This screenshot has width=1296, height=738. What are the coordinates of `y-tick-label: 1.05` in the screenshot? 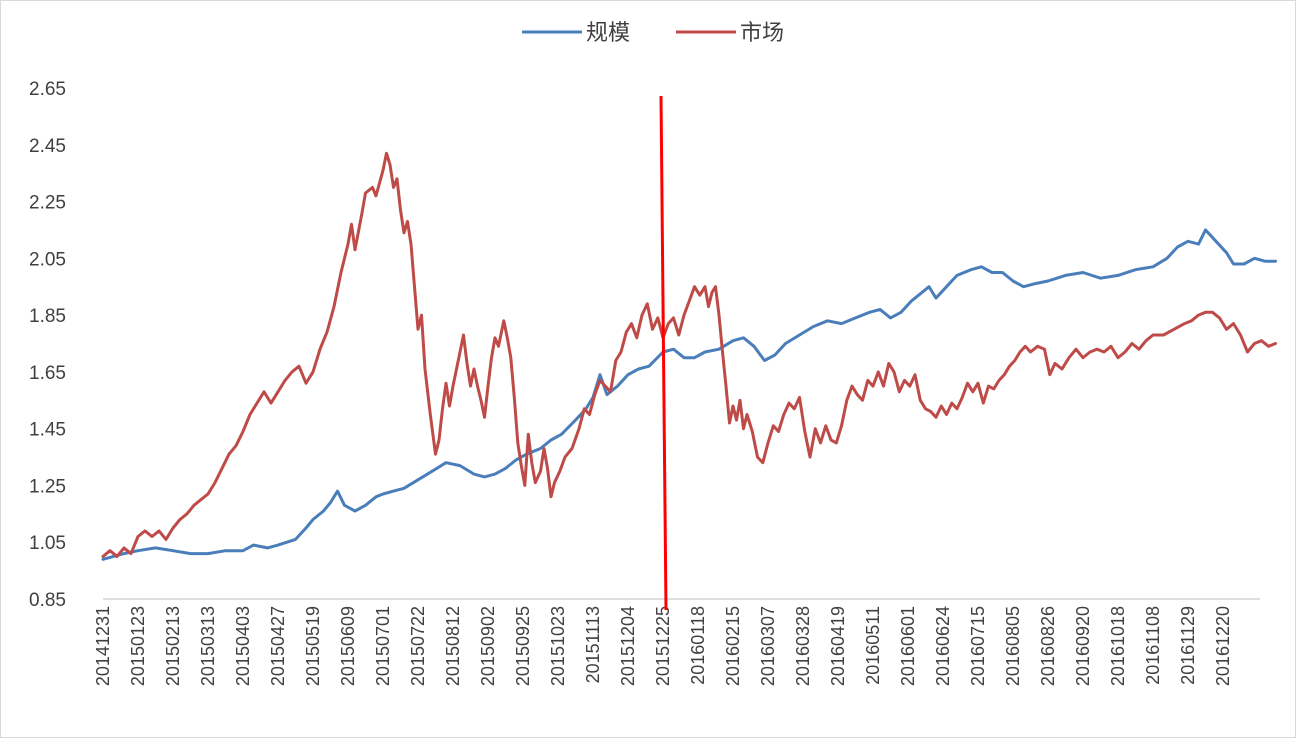 It's located at (47, 543).